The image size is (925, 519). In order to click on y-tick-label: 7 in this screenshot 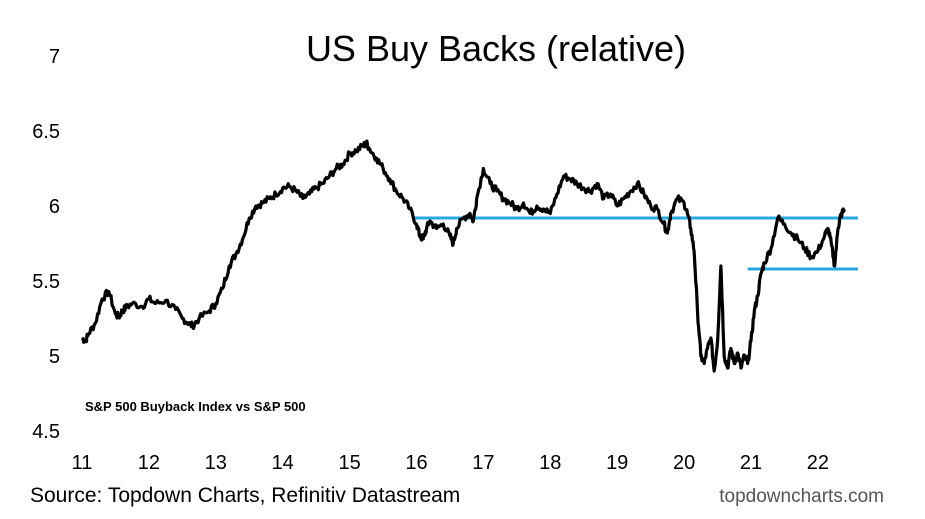, I will do `click(54, 57)`.